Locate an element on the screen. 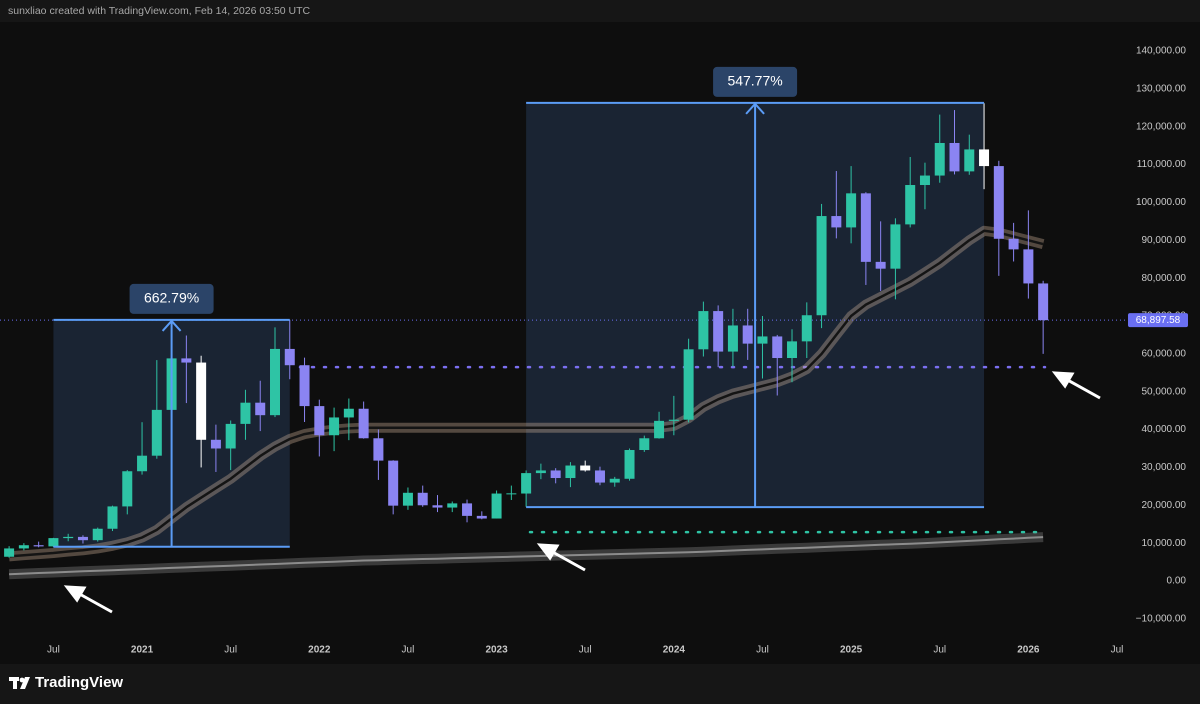 This screenshot has width=1200, height=704. y-tick-label: −10,000.00 is located at coordinates (1161, 618).